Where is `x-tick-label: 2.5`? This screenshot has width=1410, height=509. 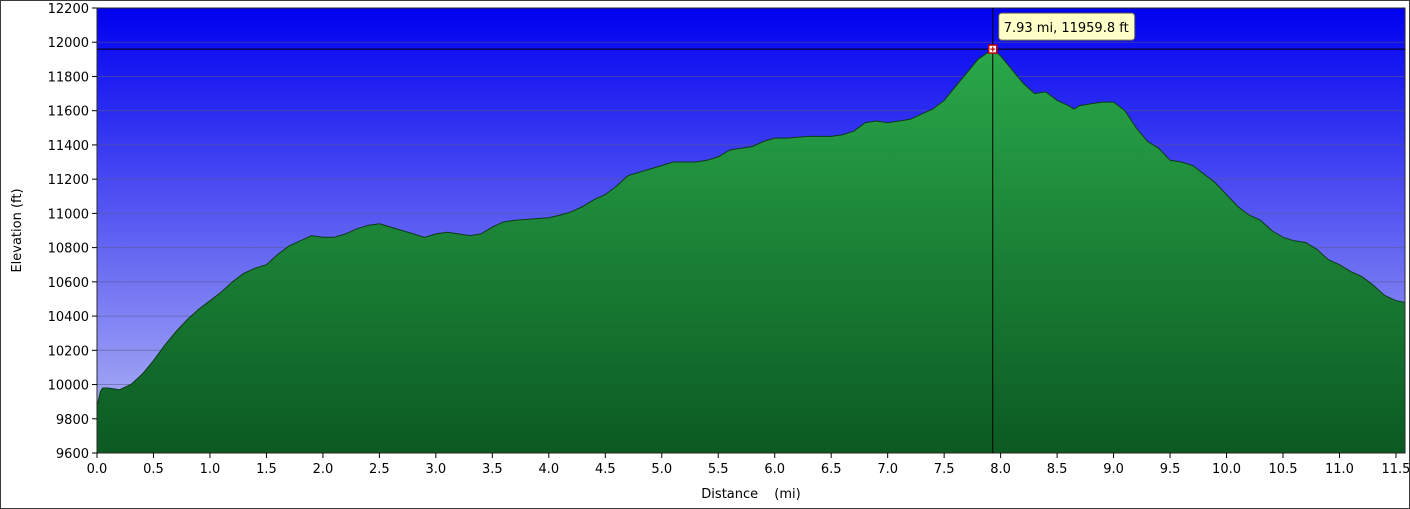 x-tick-label: 2.5 is located at coordinates (379, 469).